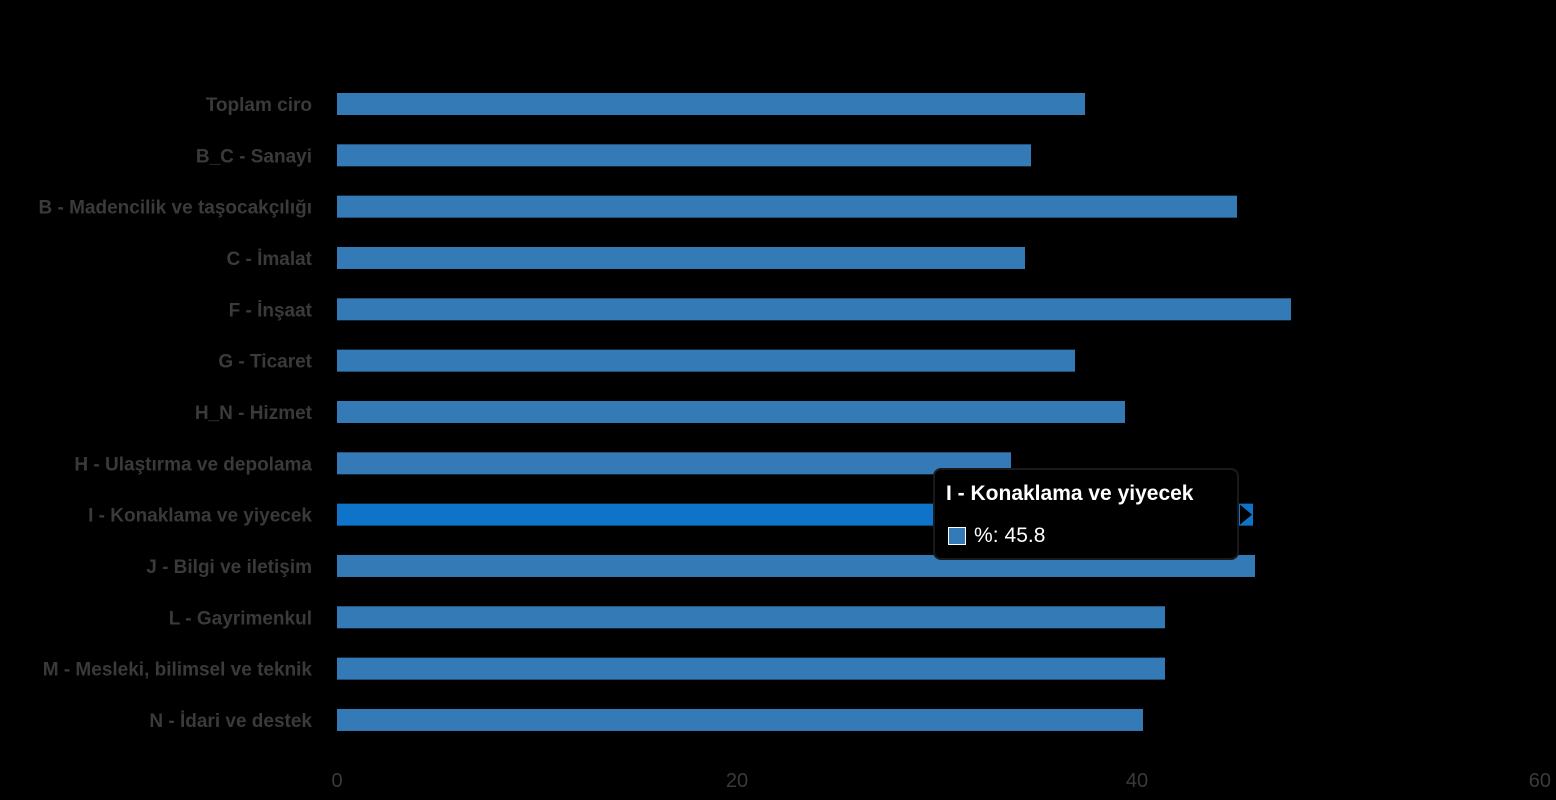 Image resolution: width=1556 pixels, height=800 pixels. I want to click on category-label: C - İmalat, so click(269, 259).